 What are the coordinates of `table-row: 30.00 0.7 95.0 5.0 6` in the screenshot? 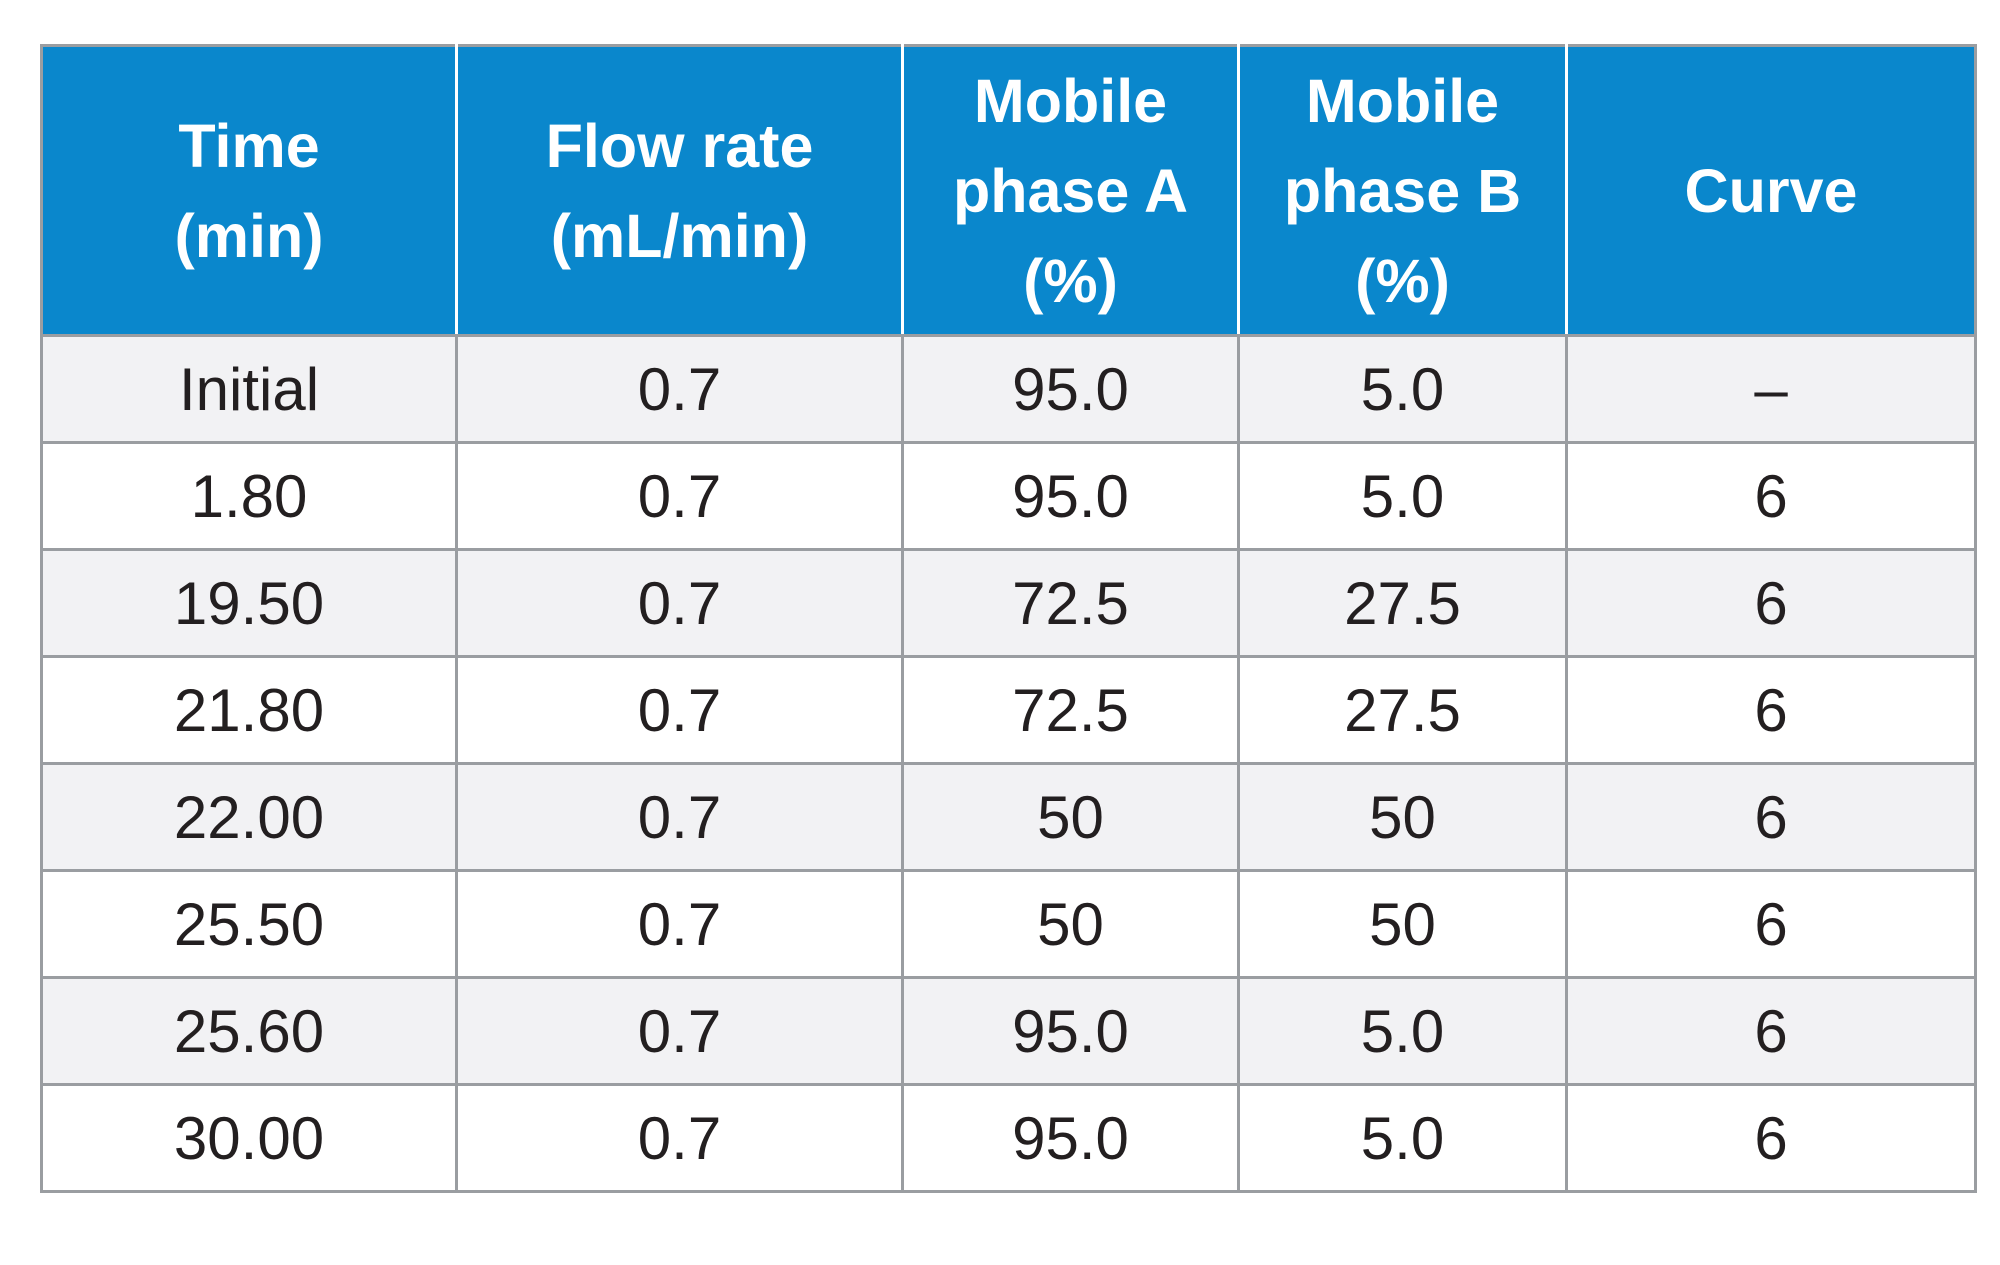 It's located at (1008, 1138).